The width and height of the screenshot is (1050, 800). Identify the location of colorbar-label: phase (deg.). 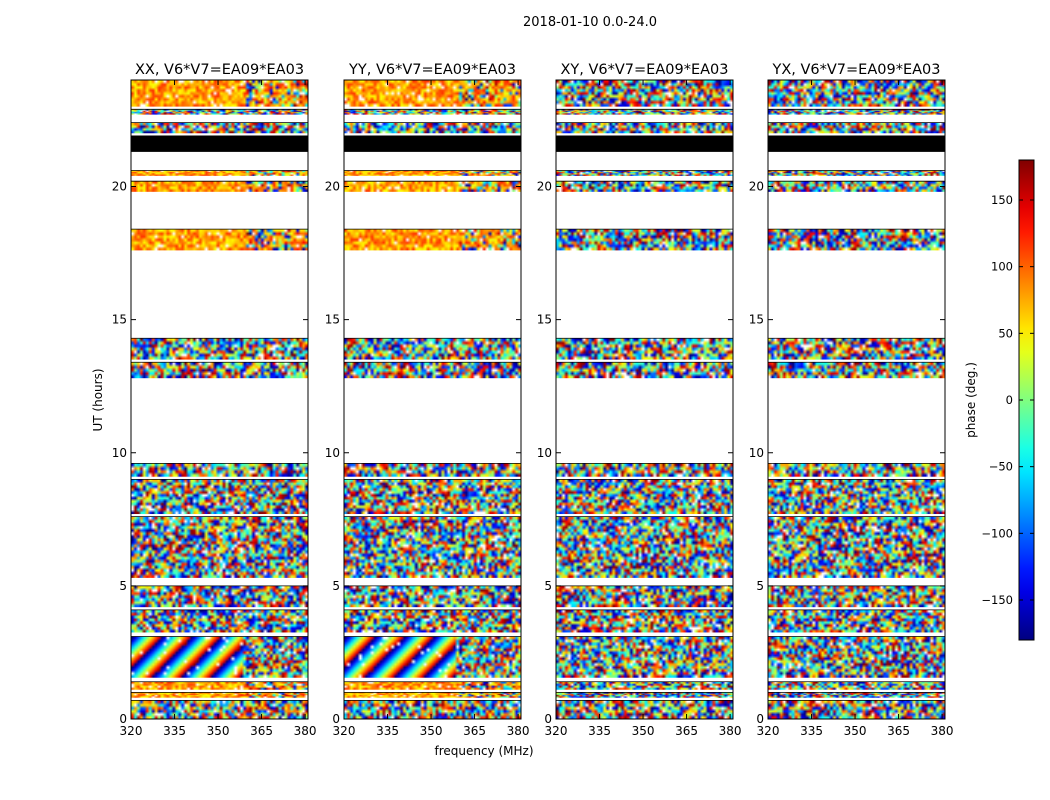
(971, 400).